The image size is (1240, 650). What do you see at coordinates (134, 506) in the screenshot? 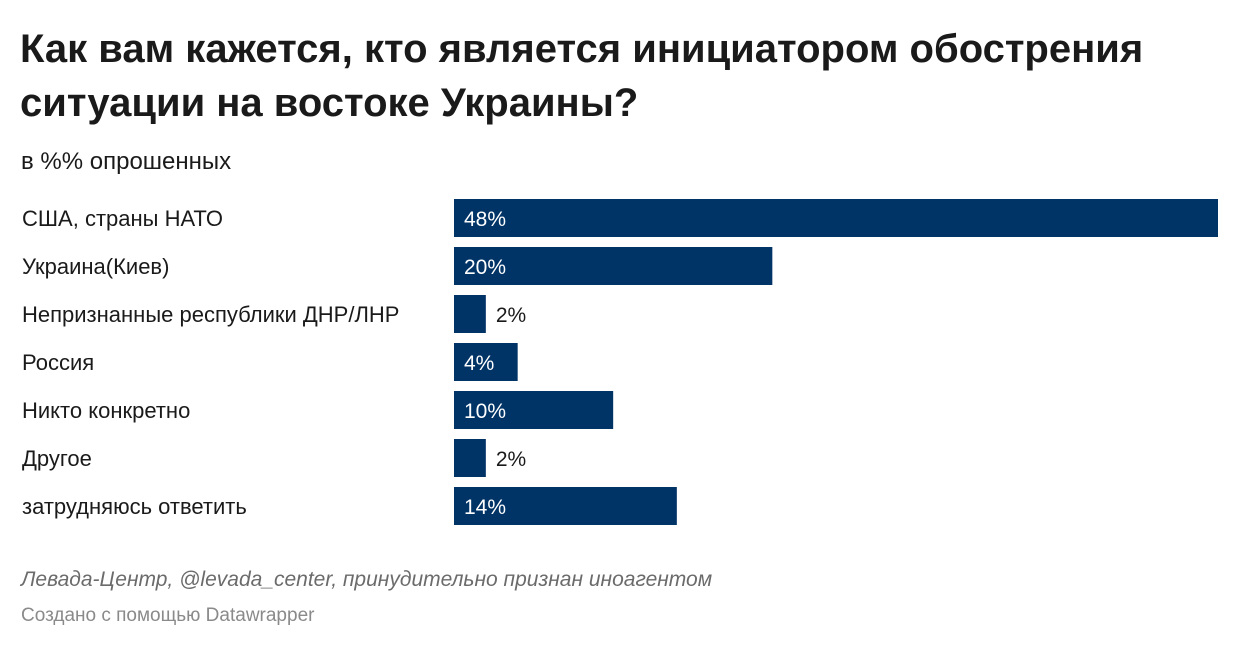
I see `category-label: затрудняюсь ответить` at bounding box center [134, 506].